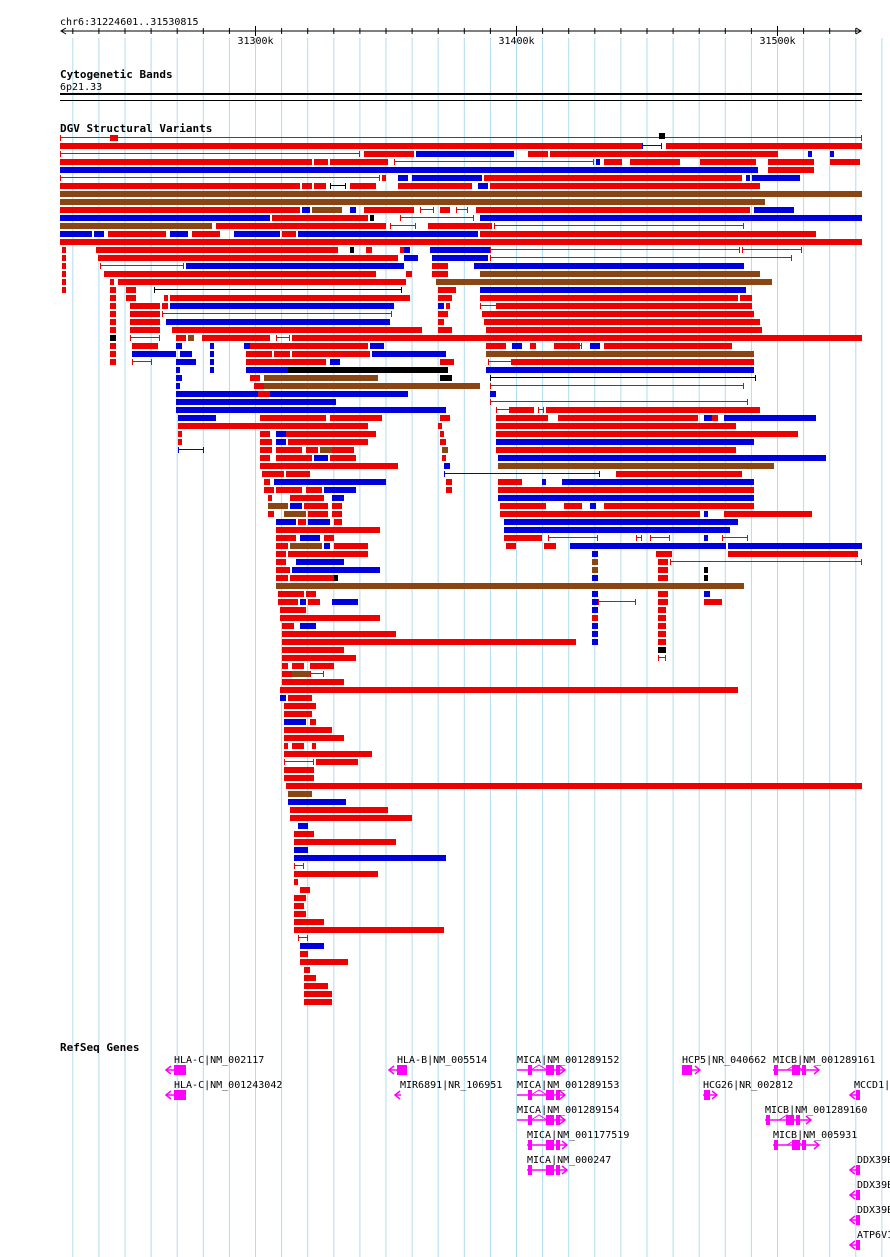 Image resolution: width=890 pixels, height=1257 pixels. I want to click on gene-label: MICA|NM_001177519, so click(578, 1135).